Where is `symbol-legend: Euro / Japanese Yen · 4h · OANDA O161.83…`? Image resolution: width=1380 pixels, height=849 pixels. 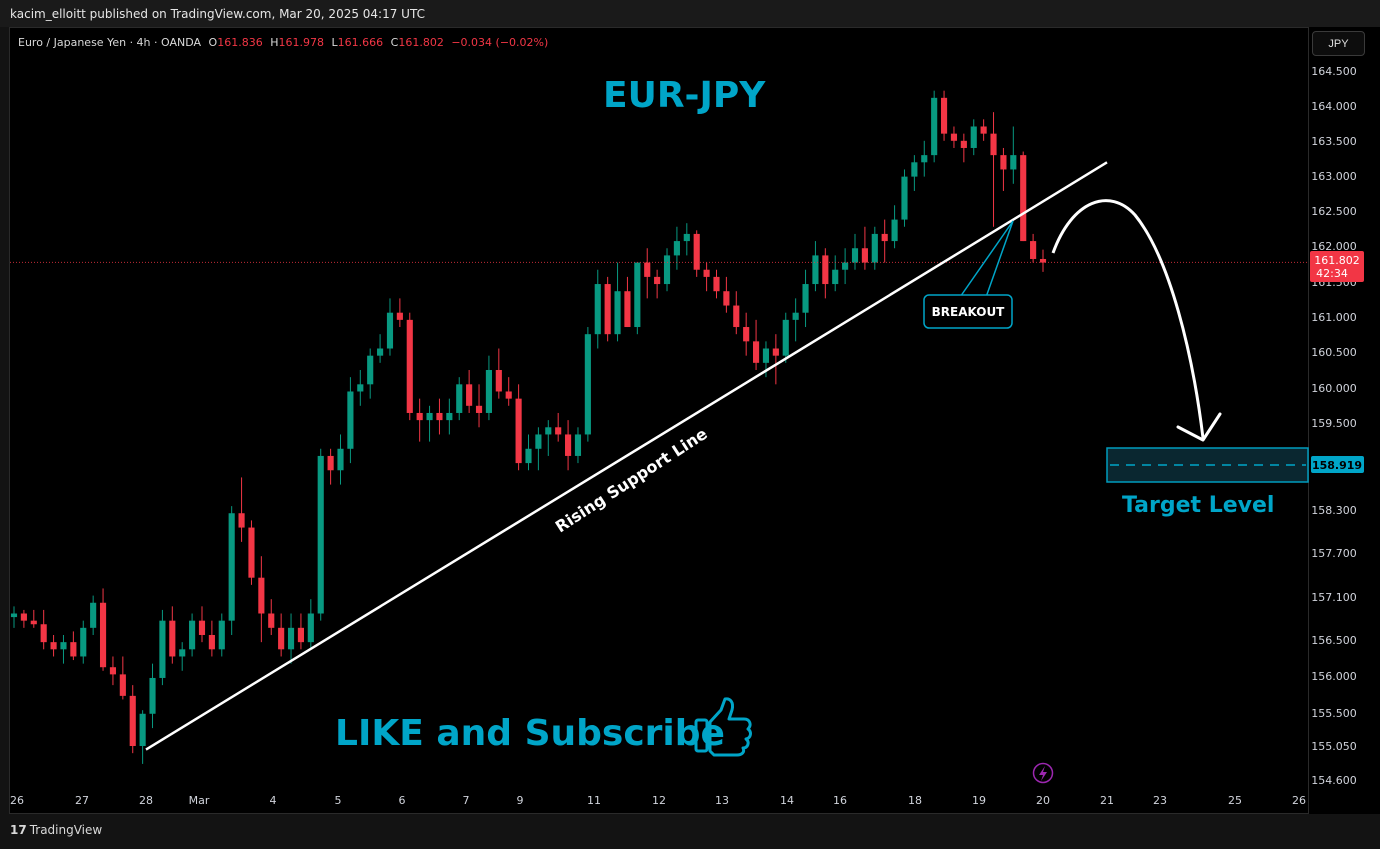
symbol-legend: Euro / Japanese Yen · 4h · OANDA O161.83… is located at coordinates (283, 42).